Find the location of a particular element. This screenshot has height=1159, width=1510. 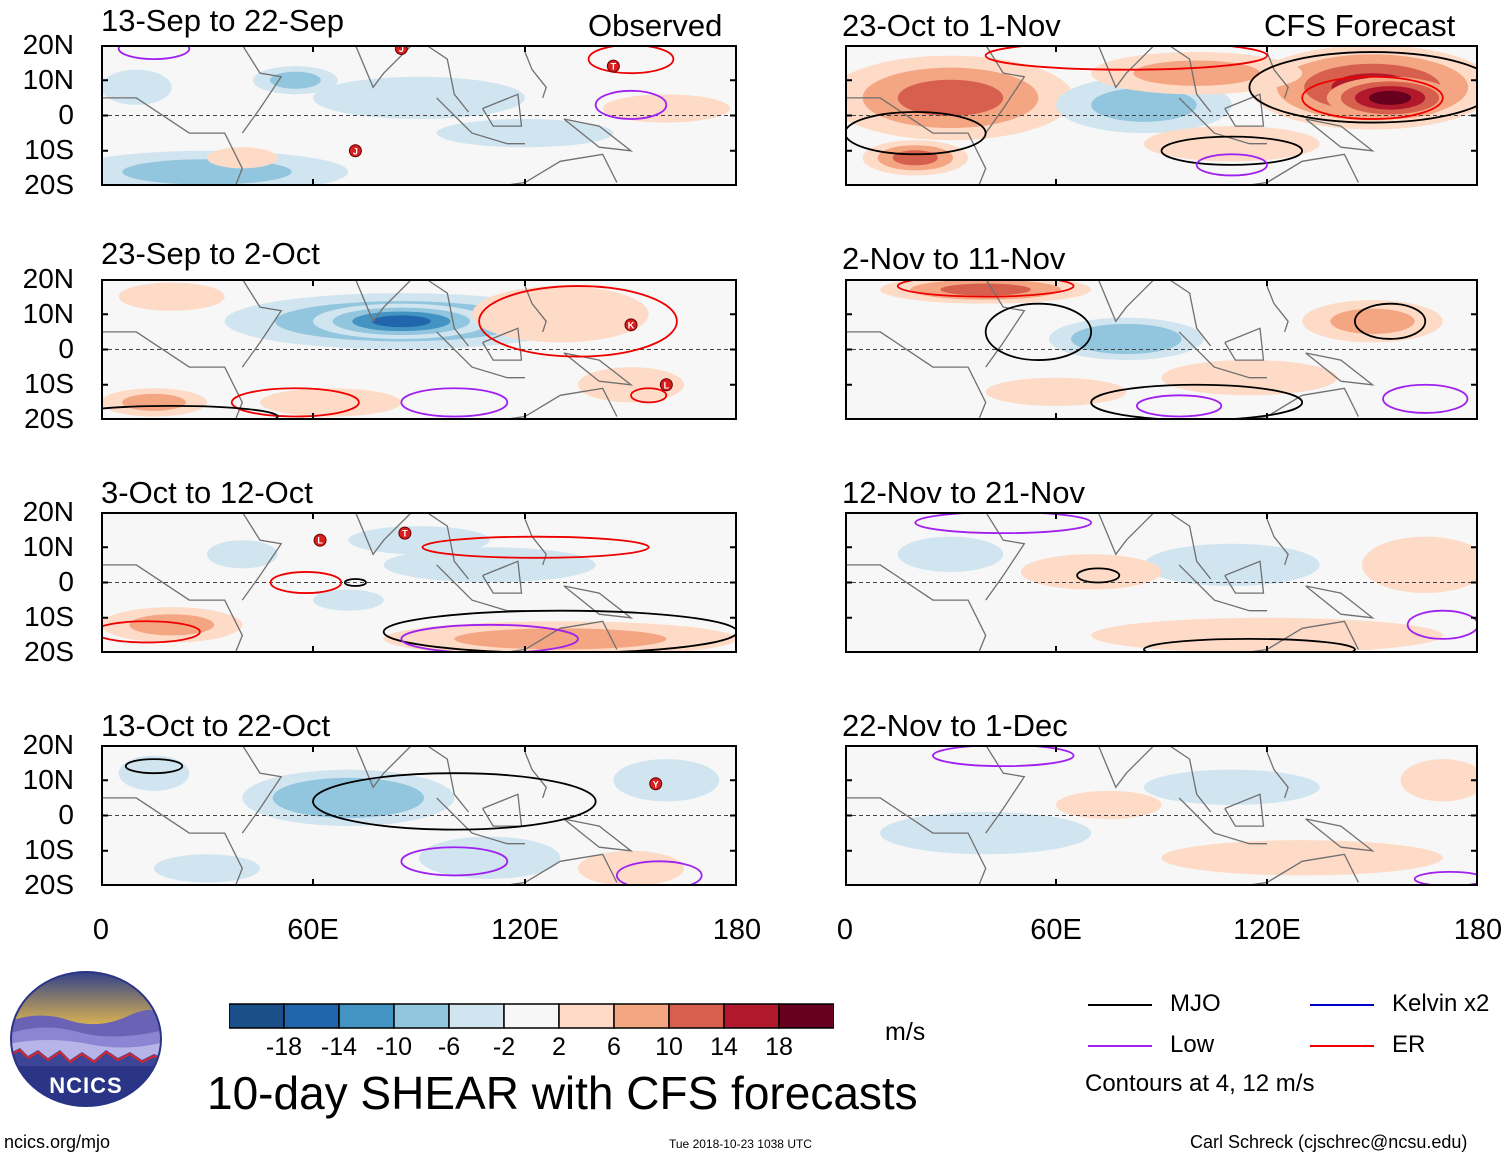

colorbar is located at coordinates (531, 1016).